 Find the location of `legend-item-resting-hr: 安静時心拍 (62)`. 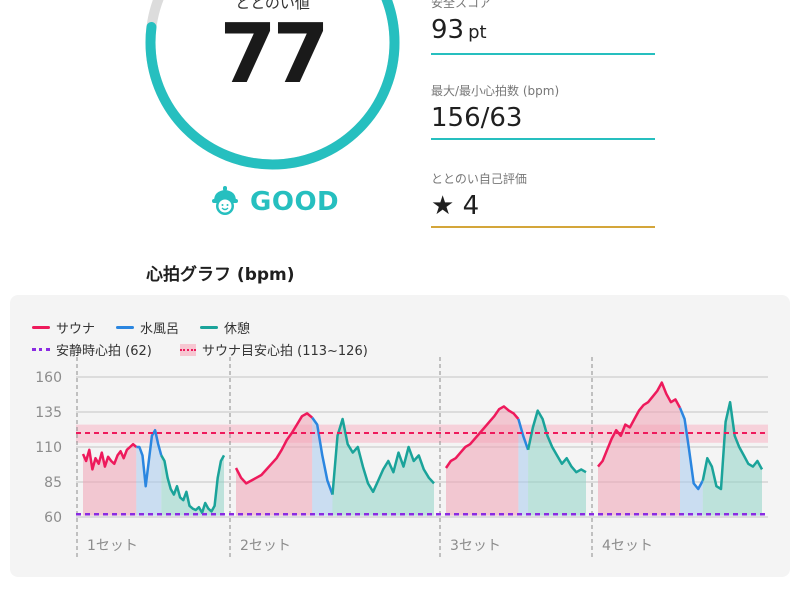

legend-item-resting-hr: 安静時心拍 (62) is located at coordinates (92, 349).